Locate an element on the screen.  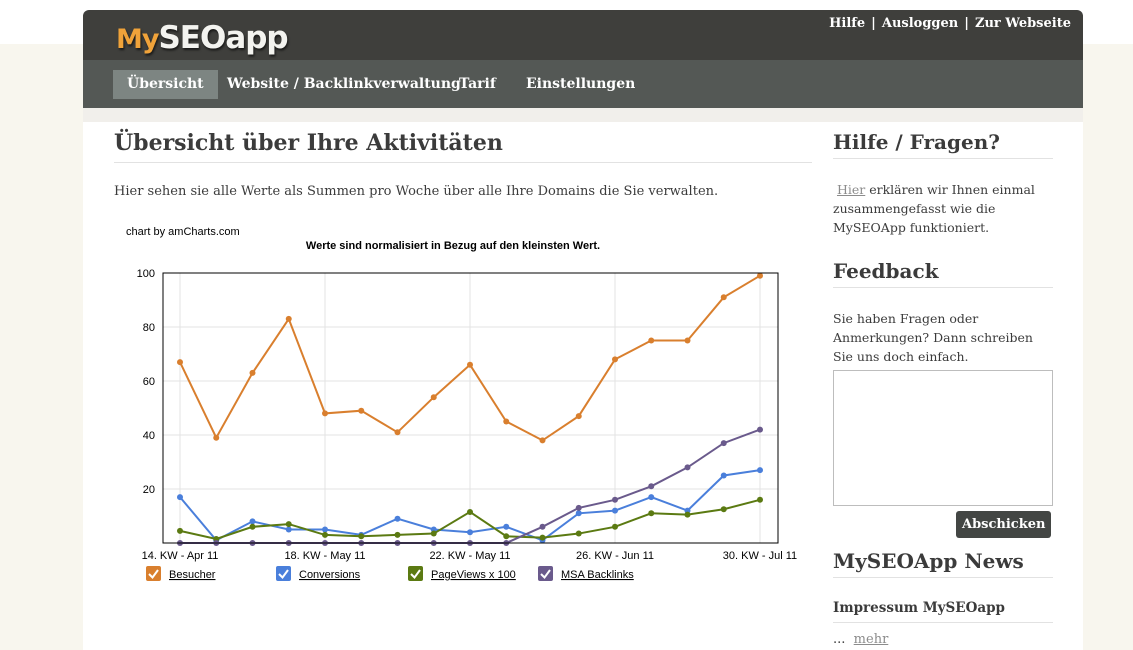
y-tick-label: 100 is located at coordinates (146, 274).